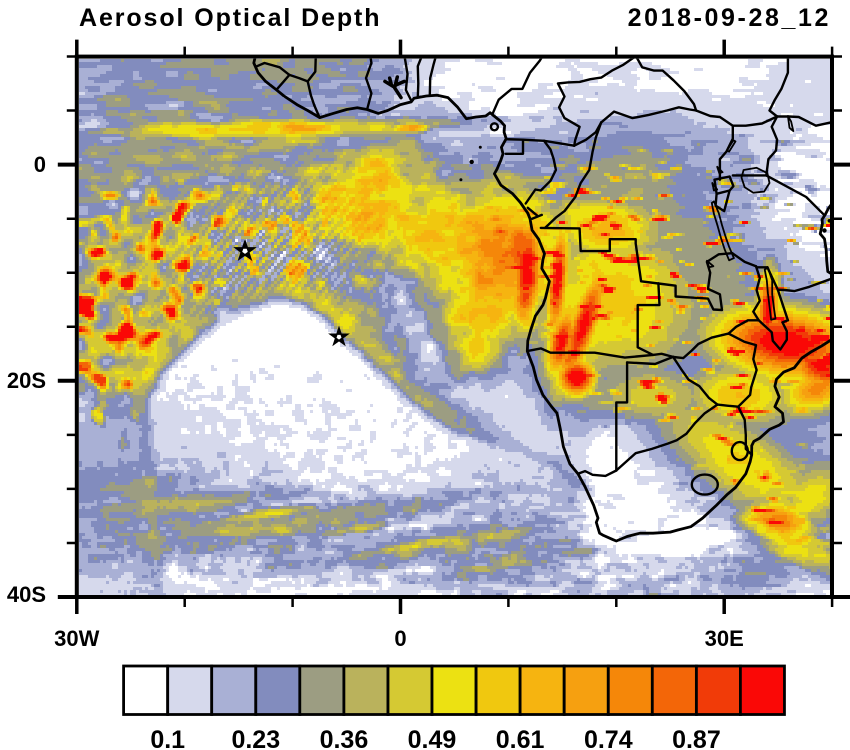 The image size is (850, 750). Describe the element at coordinates (724, 638) in the screenshot. I see `svg-text: 30E` at that location.